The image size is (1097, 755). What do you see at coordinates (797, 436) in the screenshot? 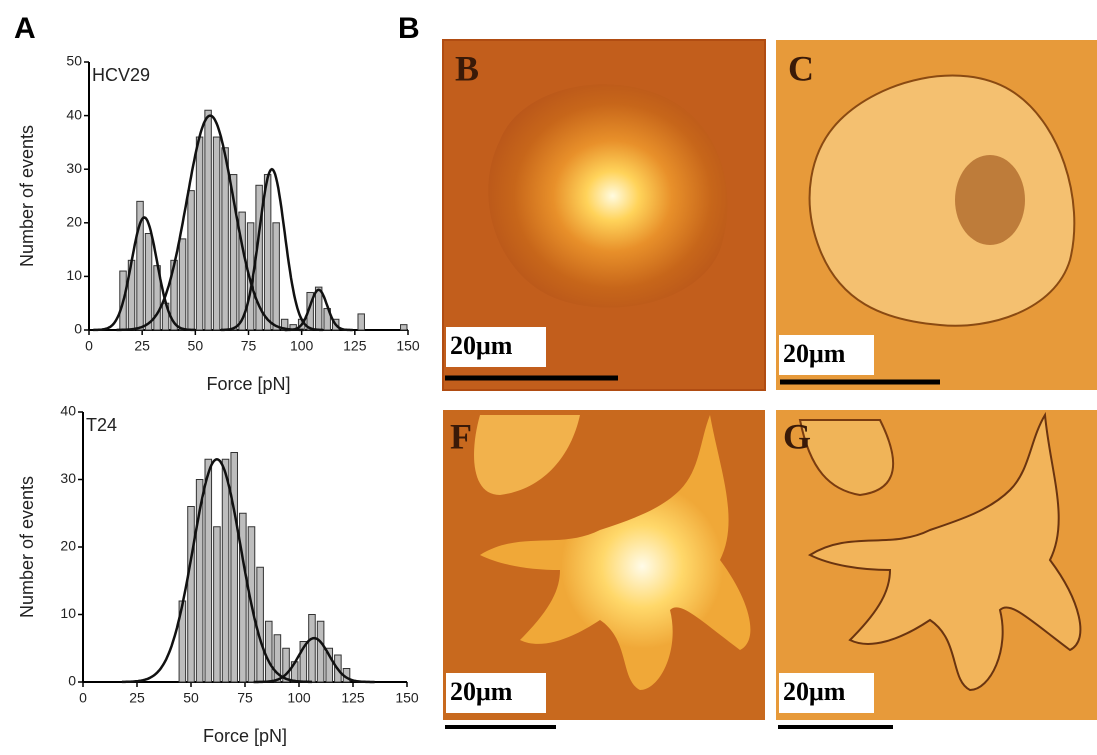
I see `image-label: G` at bounding box center [797, 436].